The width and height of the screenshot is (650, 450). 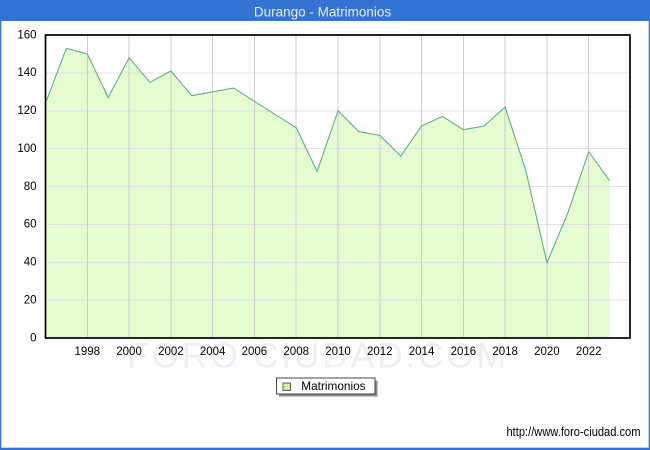 I want to click on svg-text: 140, so click(x=26, y=73).